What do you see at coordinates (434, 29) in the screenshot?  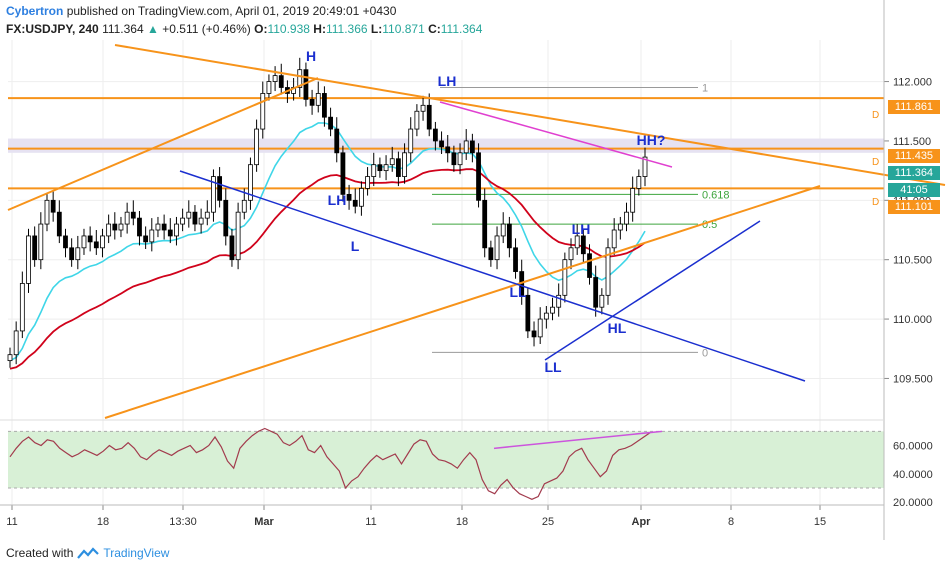 I see `close-label: C:` at bounding box center [434, 29].